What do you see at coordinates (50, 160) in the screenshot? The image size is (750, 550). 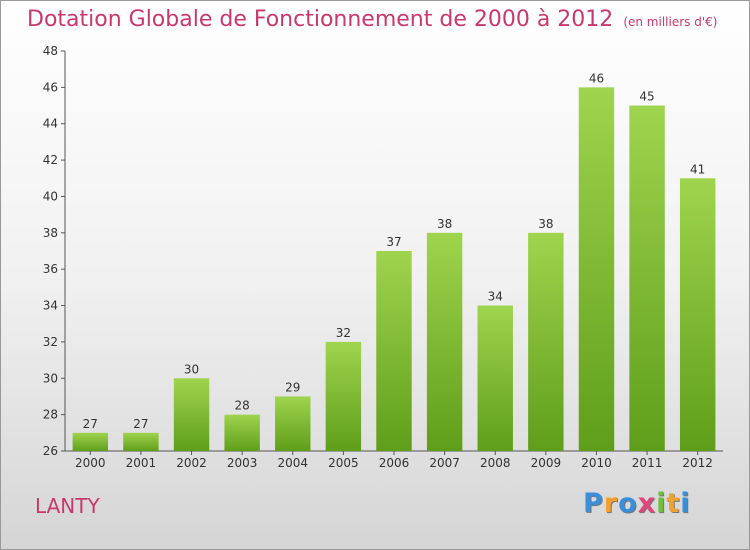 I see `y-tick-label: 42` at bounding box center [50, 160].